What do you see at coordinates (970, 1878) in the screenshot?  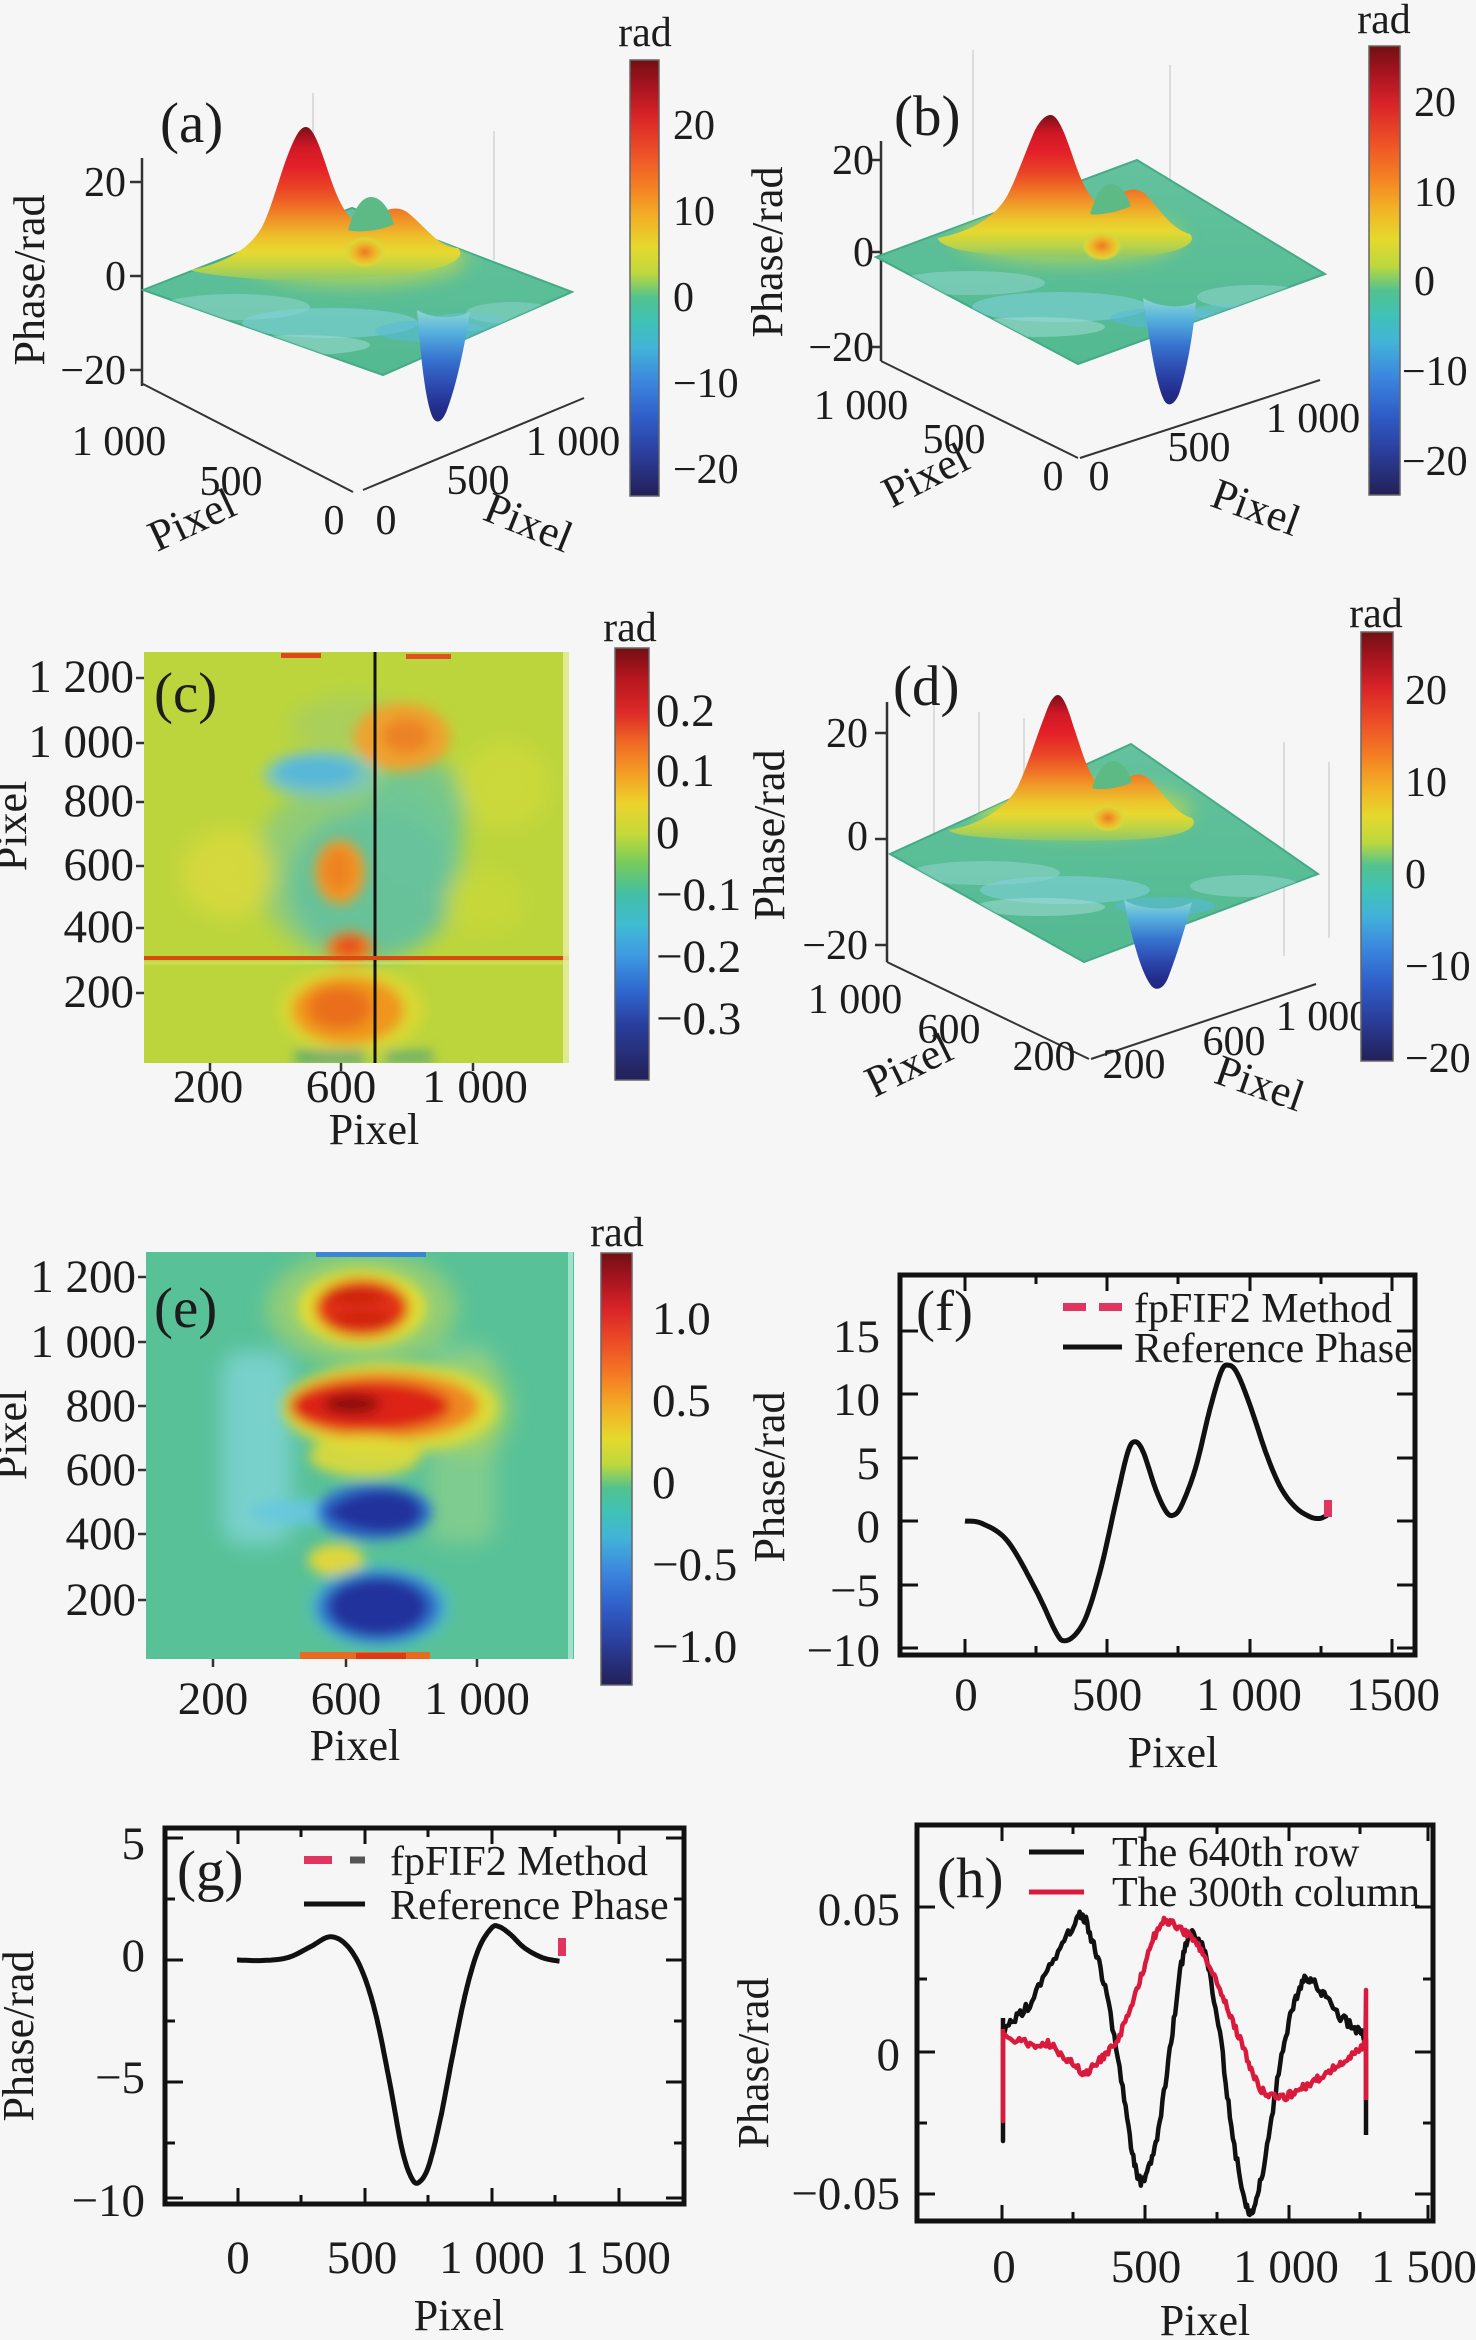 I see `svg-text: (h)` at bounding box center [970, 1878].